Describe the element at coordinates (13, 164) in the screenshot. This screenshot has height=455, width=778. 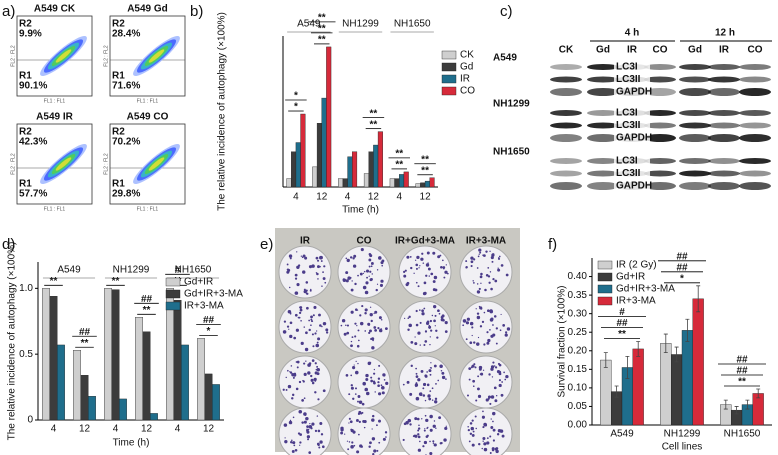
I see `axis-label: FL2` at that location.